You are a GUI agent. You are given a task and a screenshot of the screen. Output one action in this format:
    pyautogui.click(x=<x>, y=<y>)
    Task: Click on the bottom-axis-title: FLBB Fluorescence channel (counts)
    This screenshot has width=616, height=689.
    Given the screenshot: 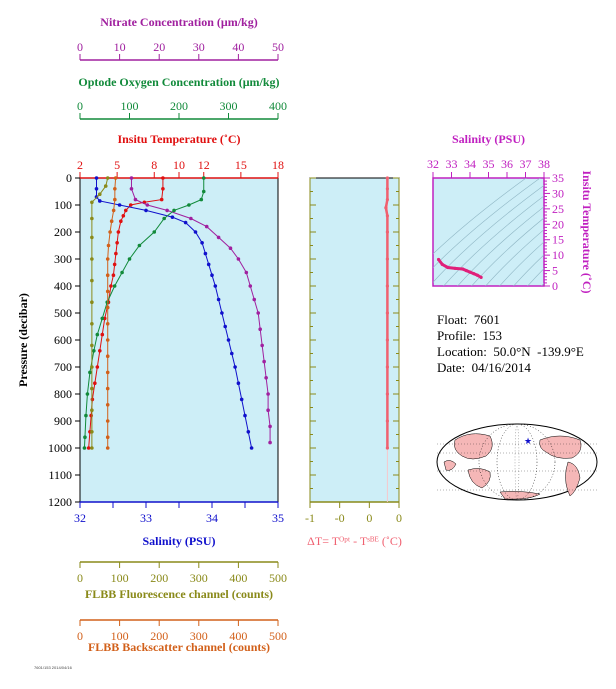 What is the action you would take?
    pyautogui.click(x=179, y=594)
    